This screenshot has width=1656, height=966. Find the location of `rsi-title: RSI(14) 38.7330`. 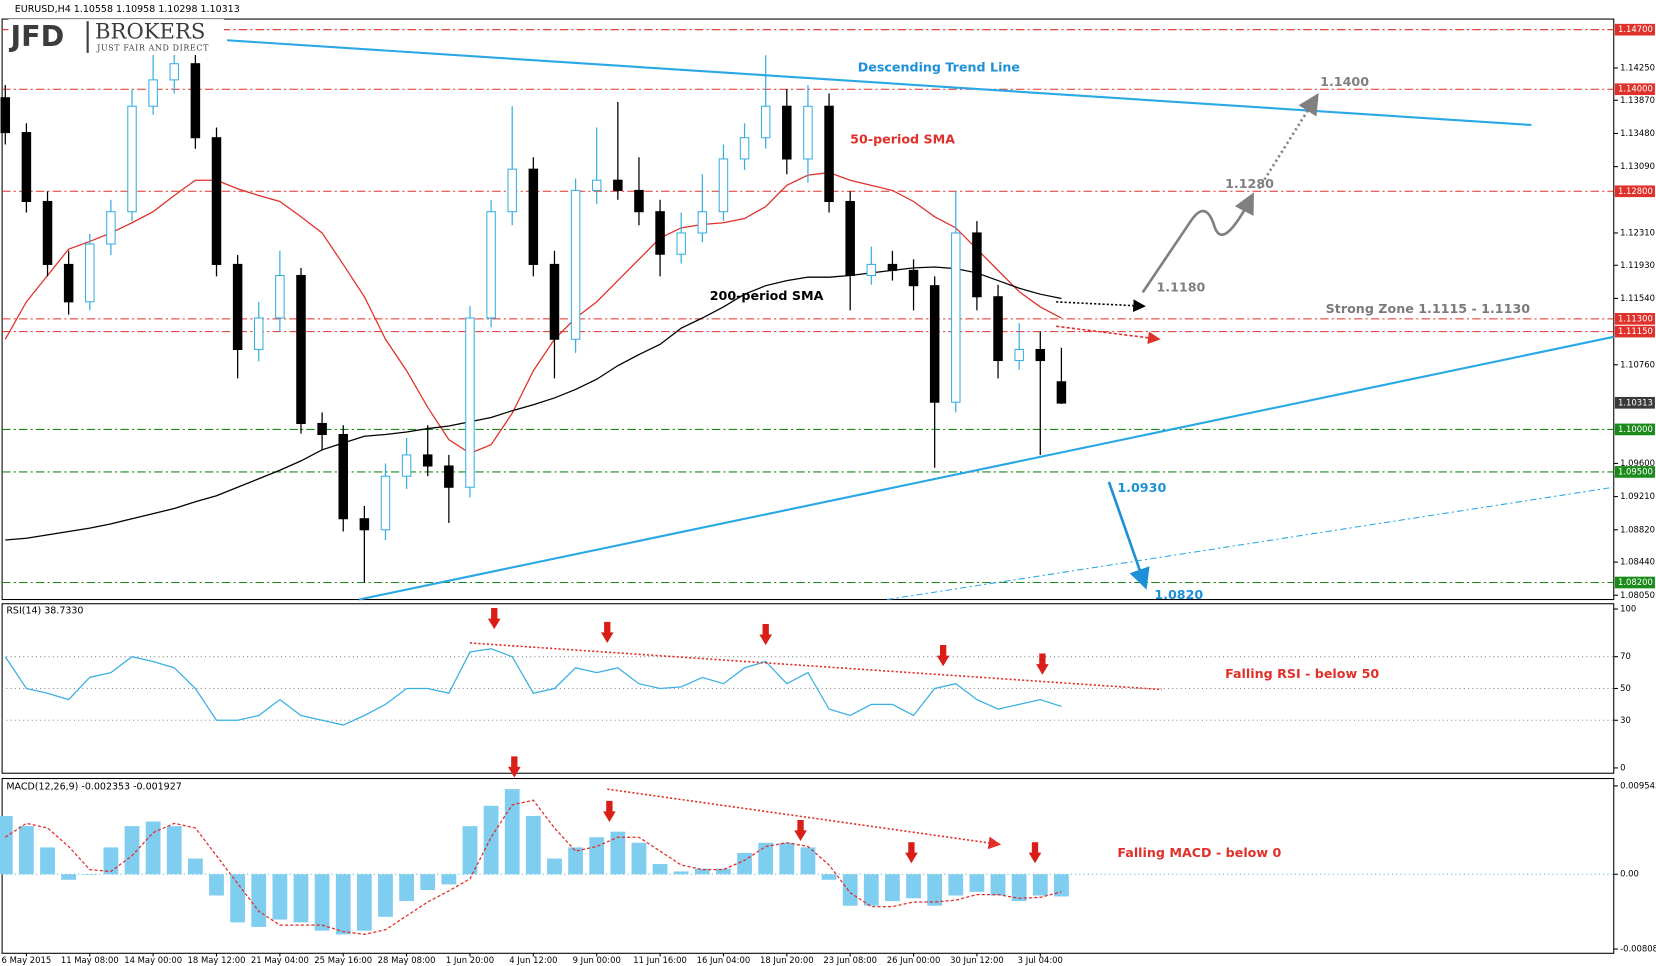

rsi-title: RSI(14) 38.7330 is located at coordinates (44, 611).